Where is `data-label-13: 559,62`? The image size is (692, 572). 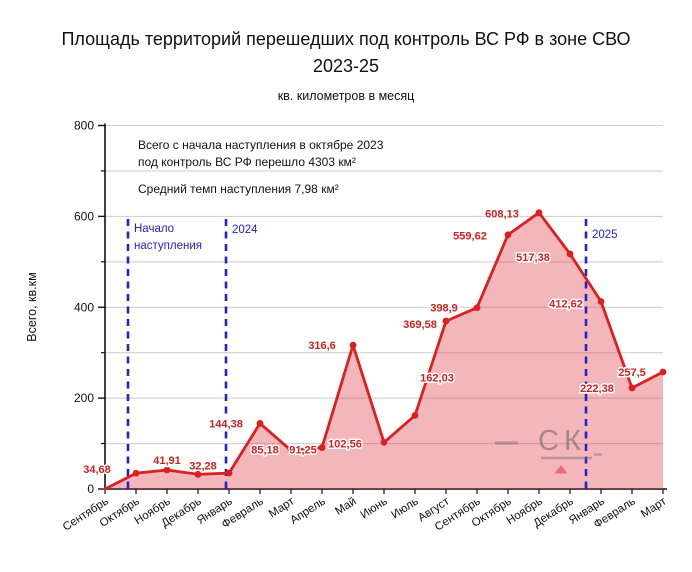
data-label-13: 559,62 is located at coordinates (470, 237).